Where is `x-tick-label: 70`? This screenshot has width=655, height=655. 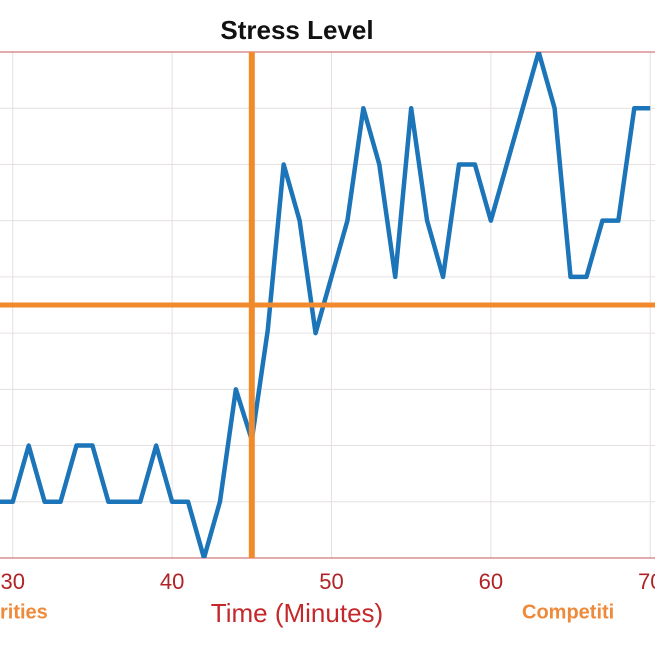
x-tick-label: 70 is located at coordinates (646, 581).